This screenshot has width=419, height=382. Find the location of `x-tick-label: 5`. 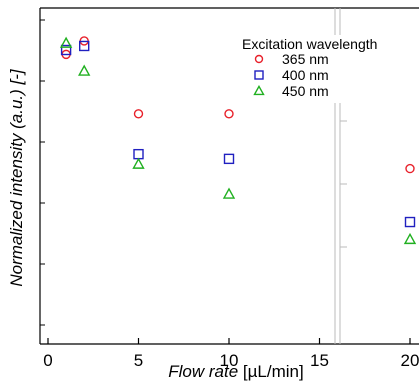

x-tick-label: 5 is located at coordinates (138, 360).